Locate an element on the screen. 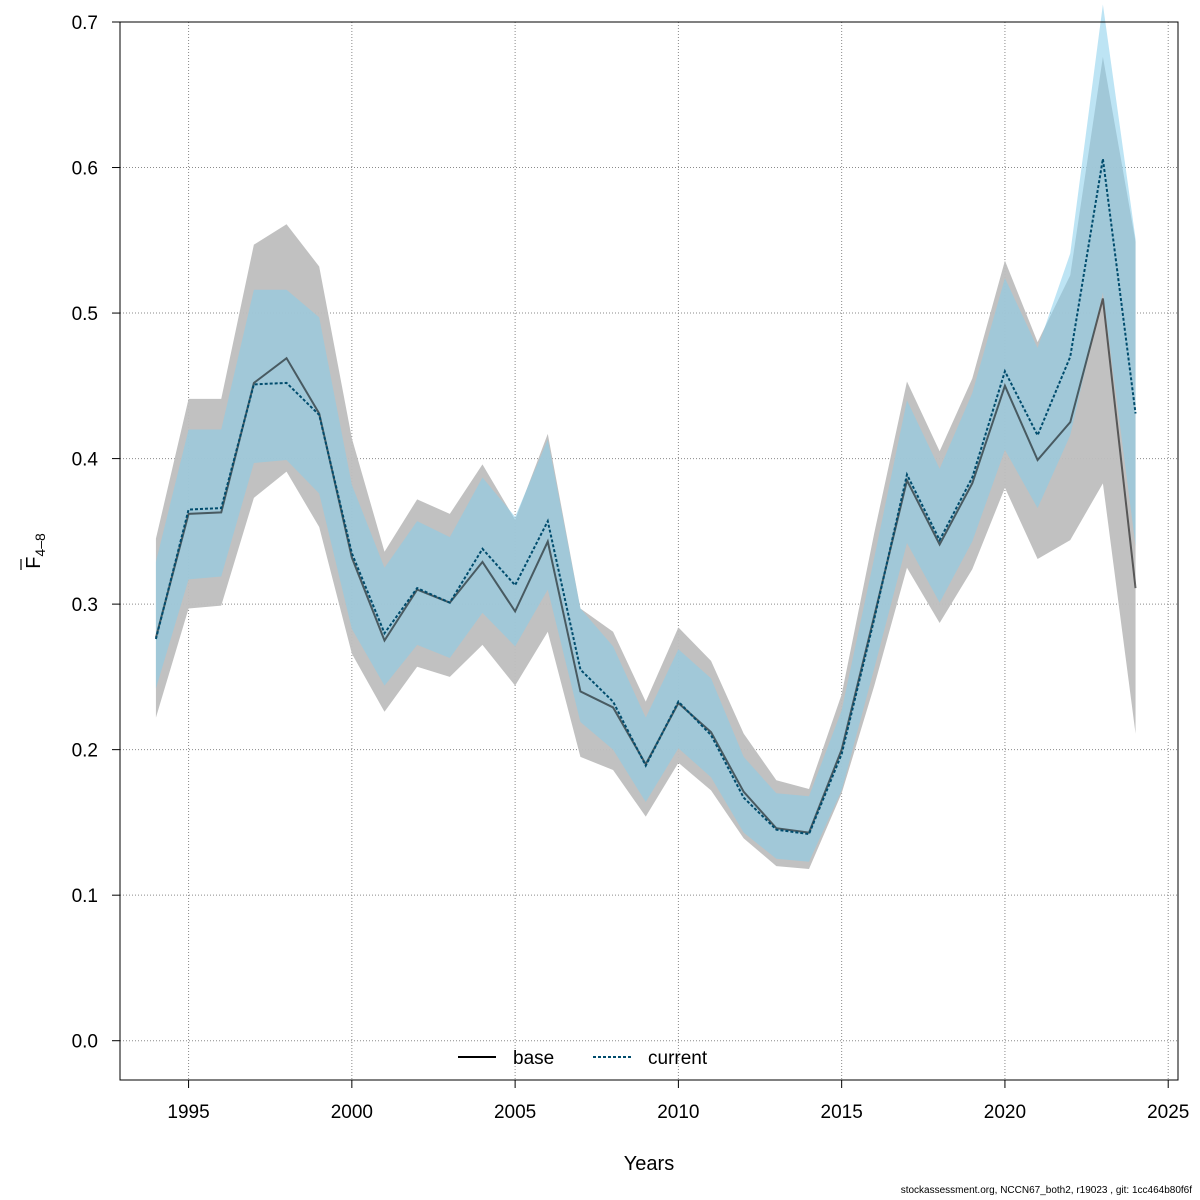 The width and height of the screenshot is (1200, 1200). y-axis-title: F4–8 is located at coordinates (34, 551).